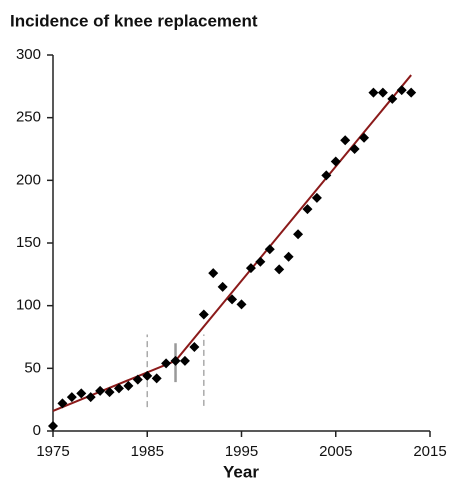 Image resolution: width=457 pixels, height=482 pixels. What do you see at coordinates (52, 451) in the screenshot?
I see `x-tick-label: 1975` at bounding box center [52, 451].